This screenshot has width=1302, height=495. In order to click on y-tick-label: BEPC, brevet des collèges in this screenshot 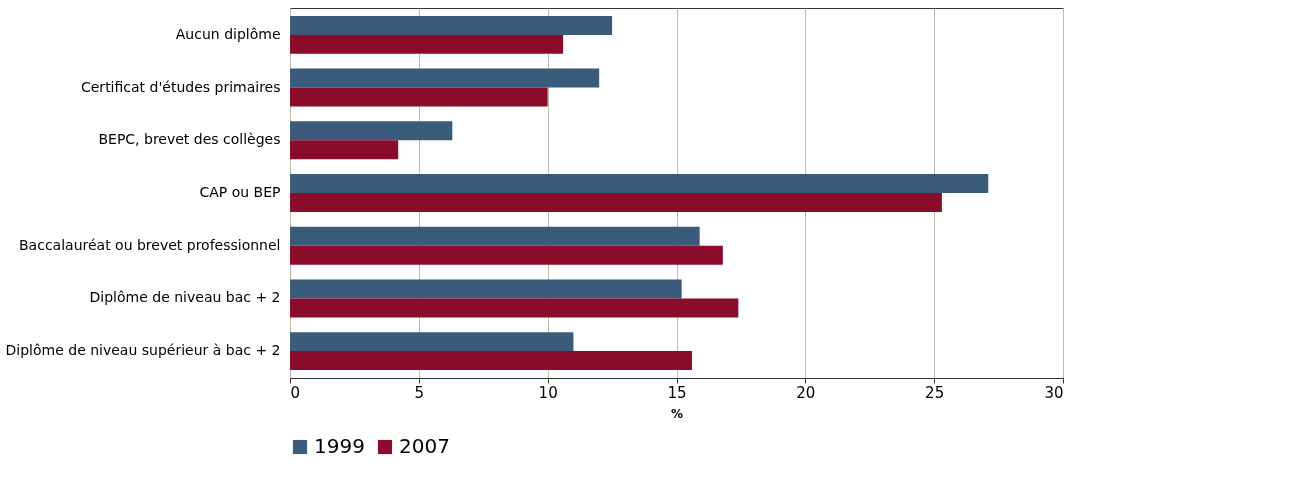, I will do `click(189, 139)`.